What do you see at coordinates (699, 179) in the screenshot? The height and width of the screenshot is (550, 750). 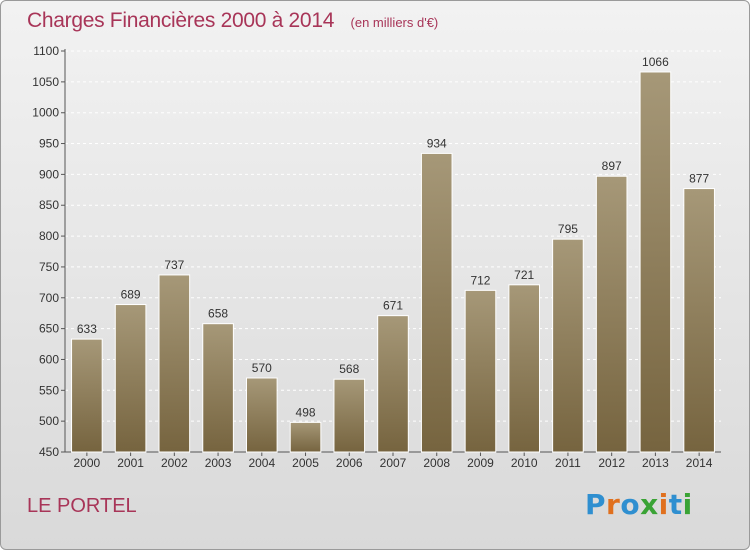 I see `bar-value-label: 877` at bounding box center [699, 179].